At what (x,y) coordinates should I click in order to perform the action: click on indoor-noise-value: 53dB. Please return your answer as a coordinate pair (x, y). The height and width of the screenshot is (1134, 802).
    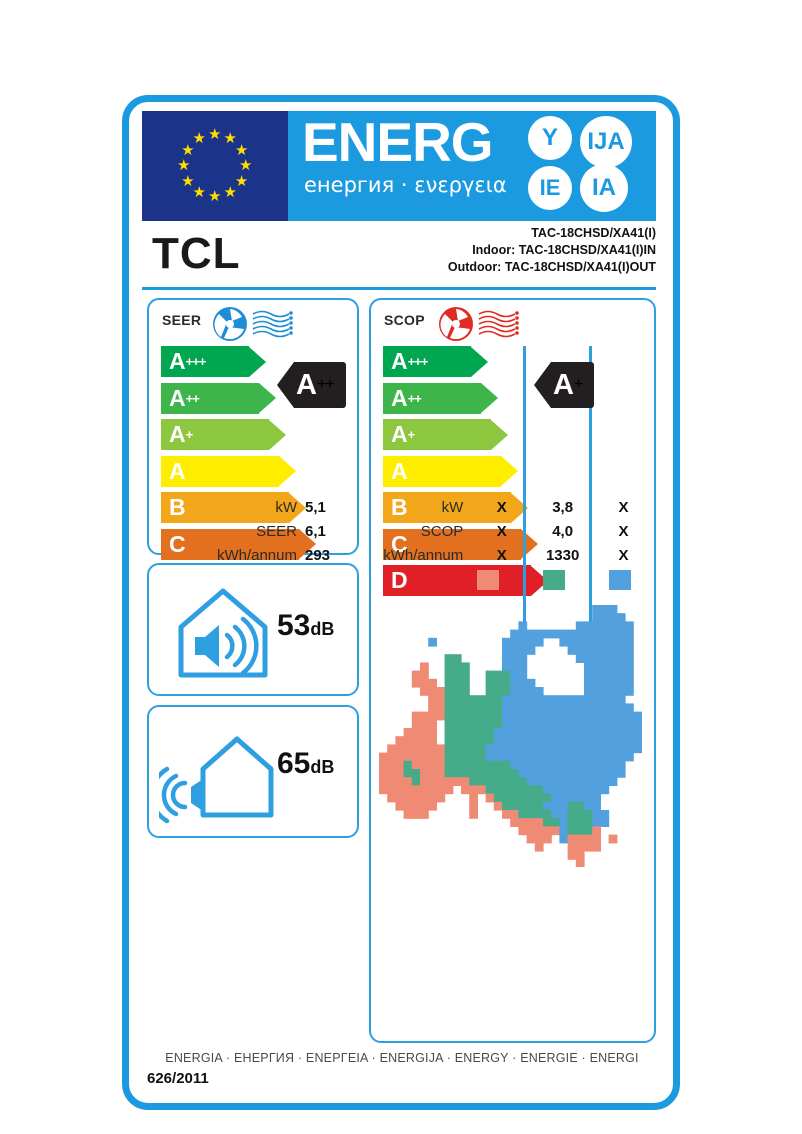
    Looking at the image, I should click on (305, 626).